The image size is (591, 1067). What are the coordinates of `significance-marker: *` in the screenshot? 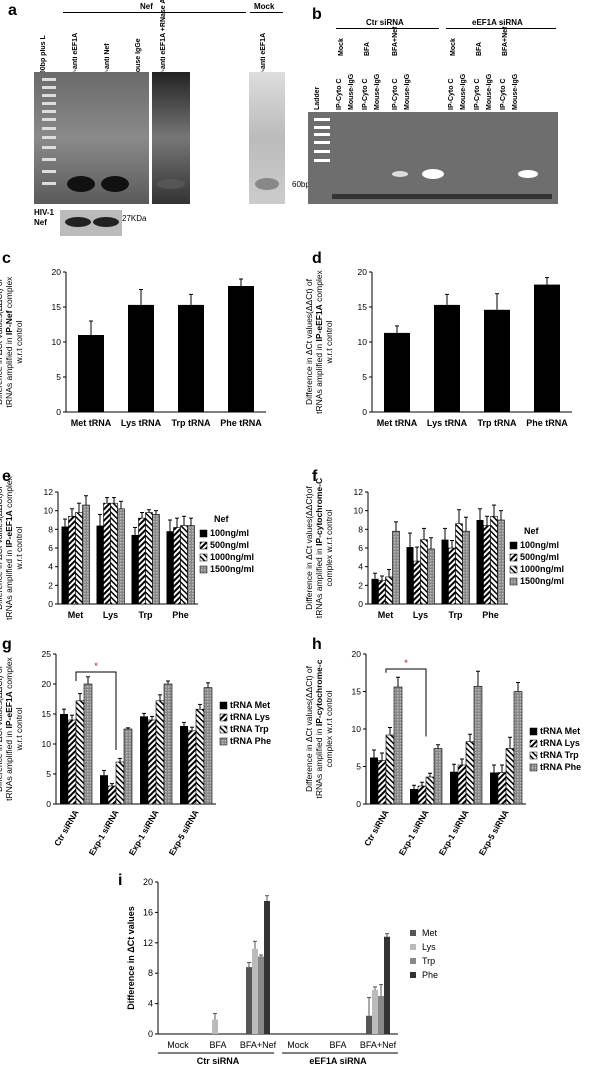 It's located at (96, 666).